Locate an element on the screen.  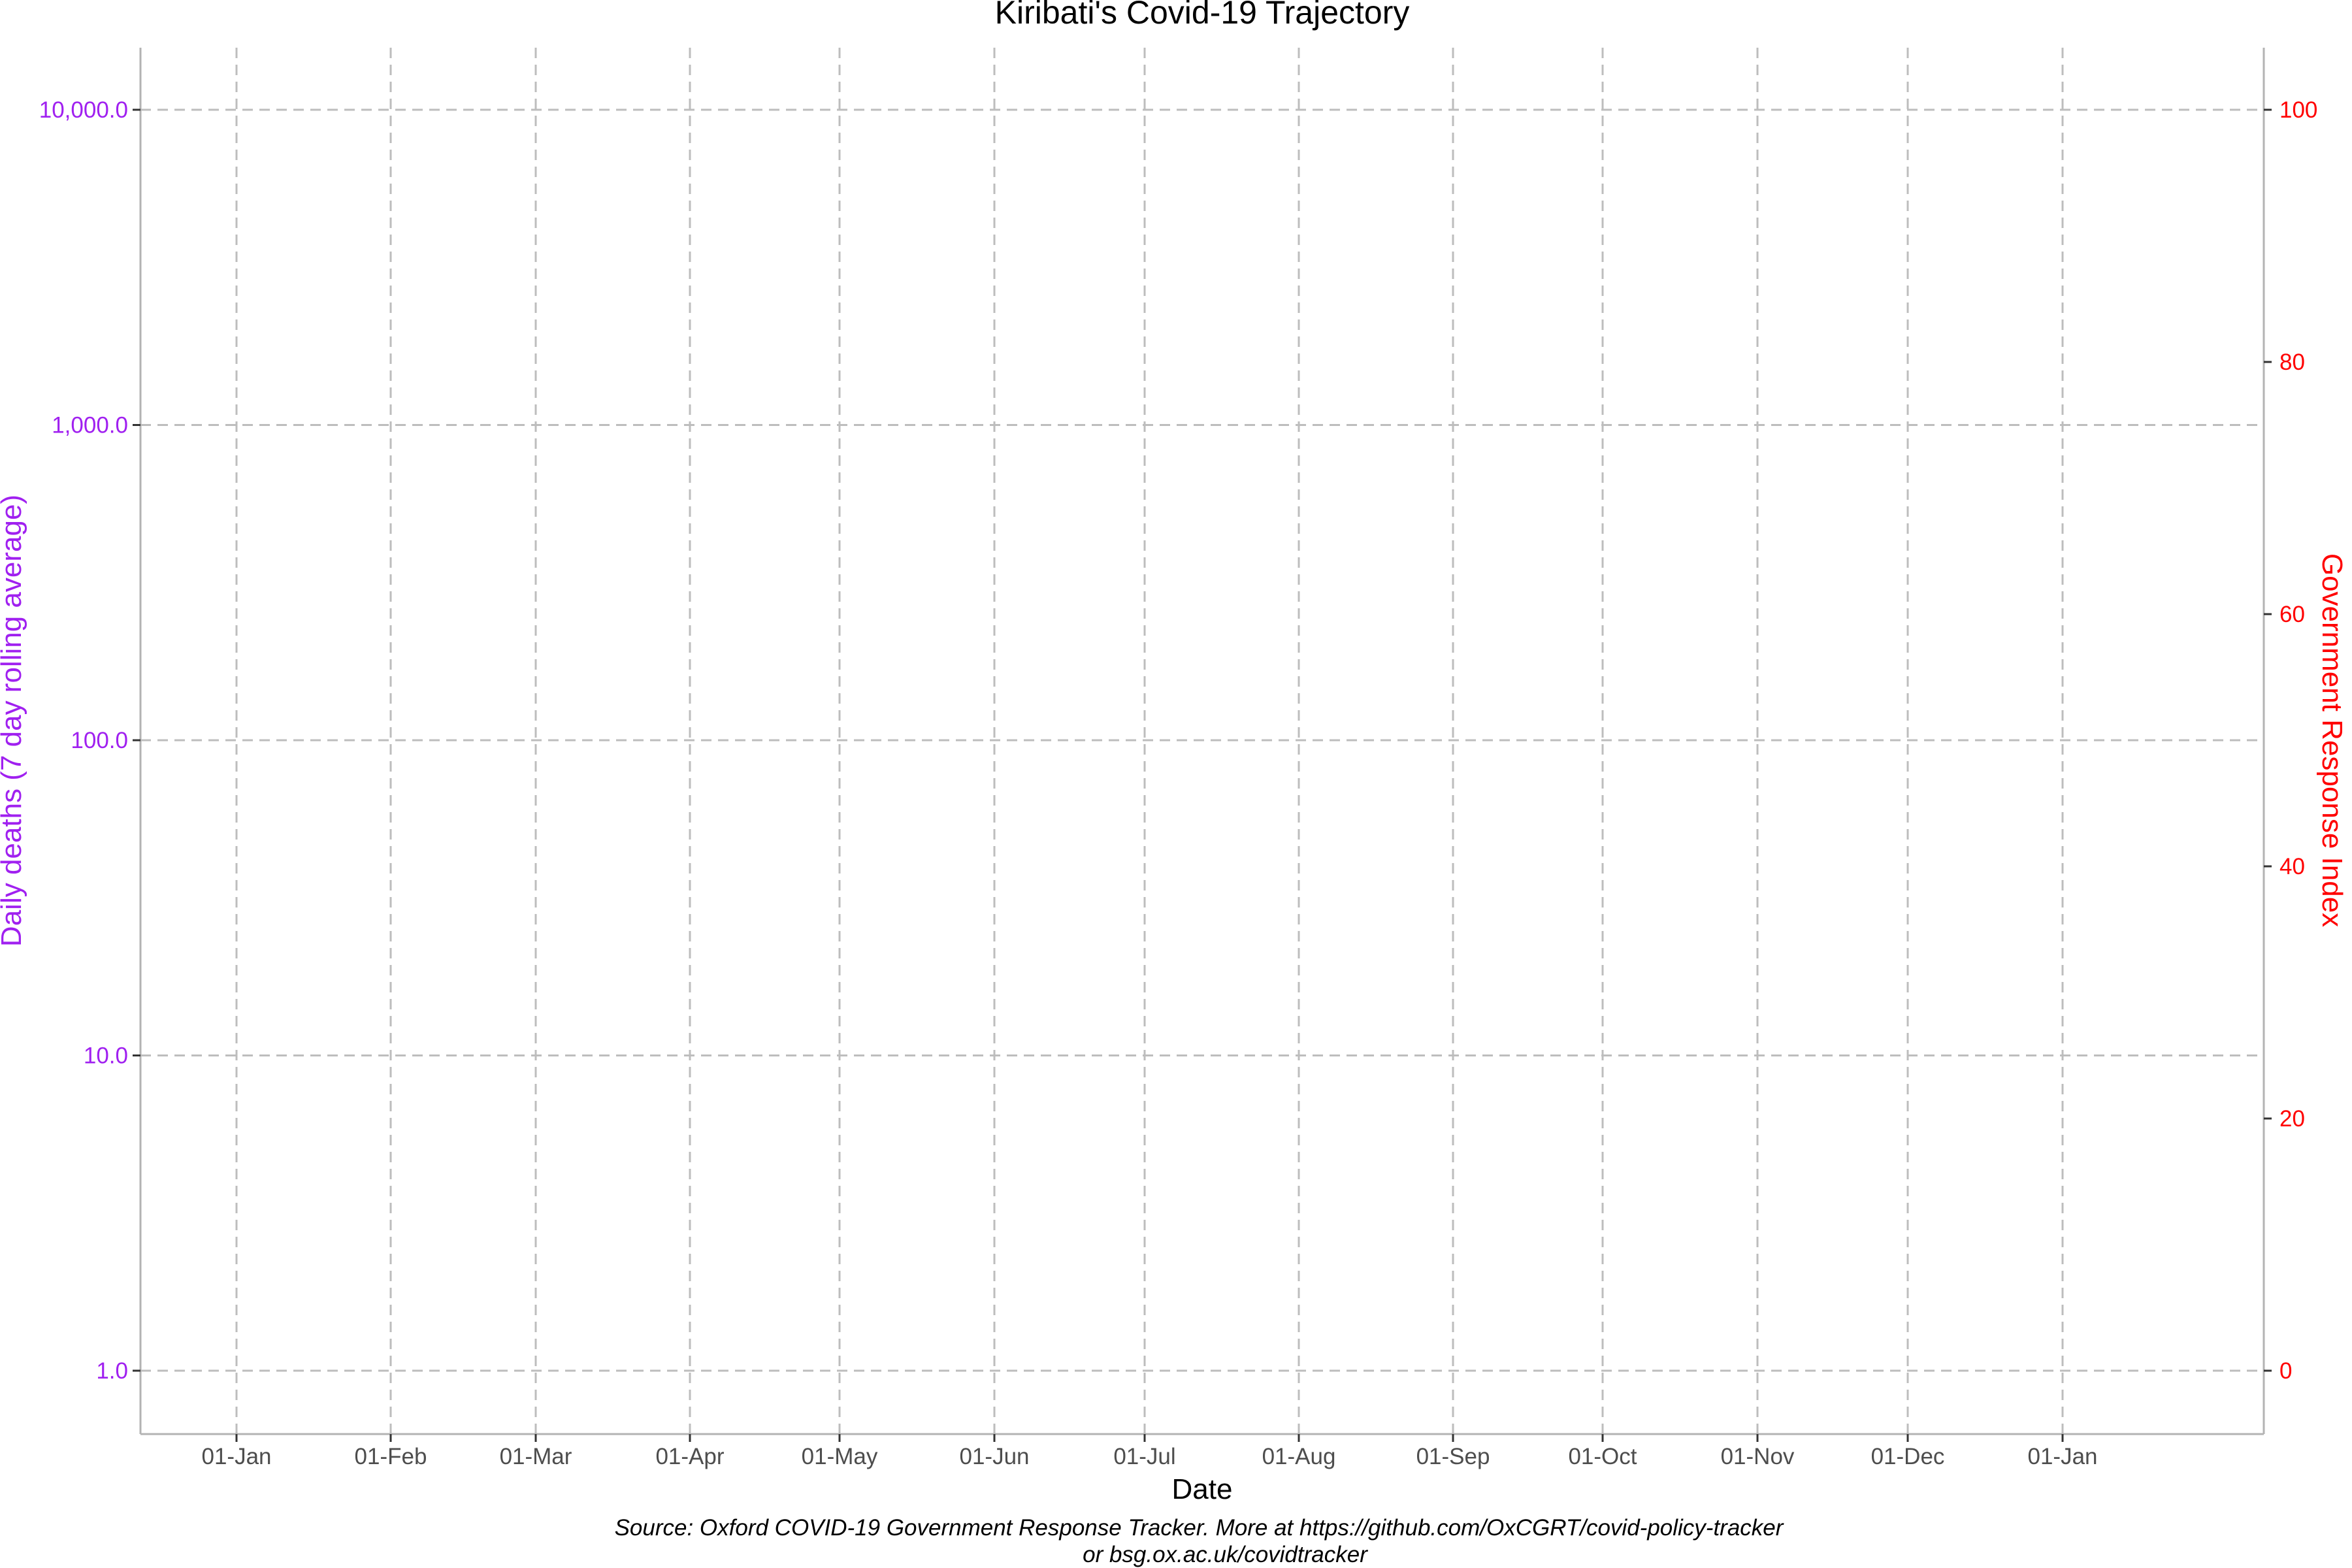
right-tick-label: 80 is located at coordinates (2292, 362).